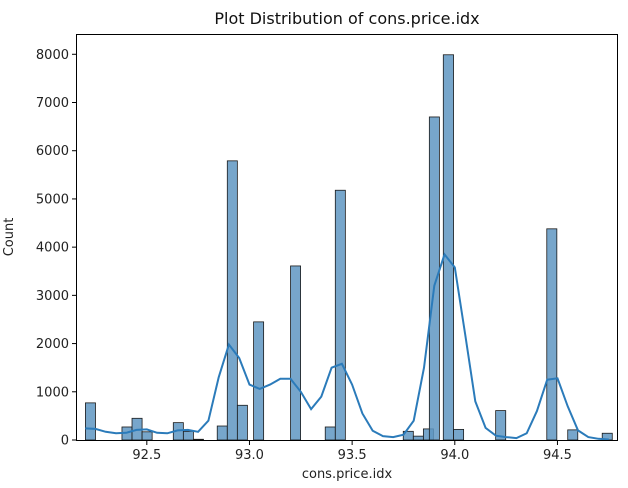 The width and height of the screenshot is (628, 488). What do you see at coordinates (557, 455) in the screenshot?
I see `x-tick-label: 94.5` at bounding box center [557, 455].